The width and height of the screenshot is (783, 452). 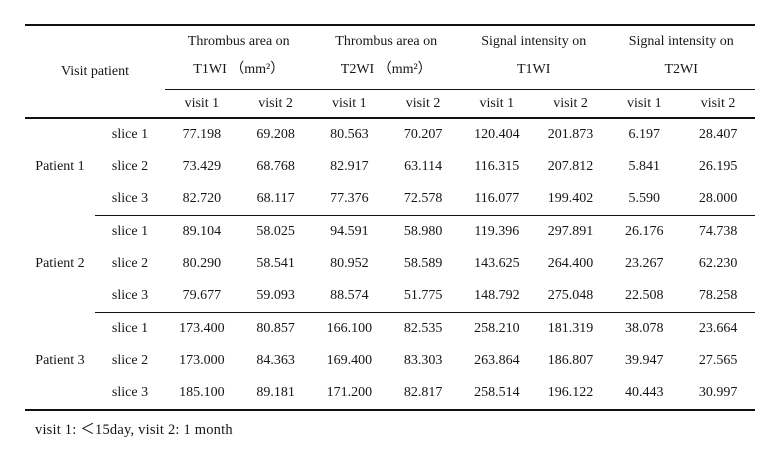 I want to click on value-cell: 72.578, so click(x=423, y=199).